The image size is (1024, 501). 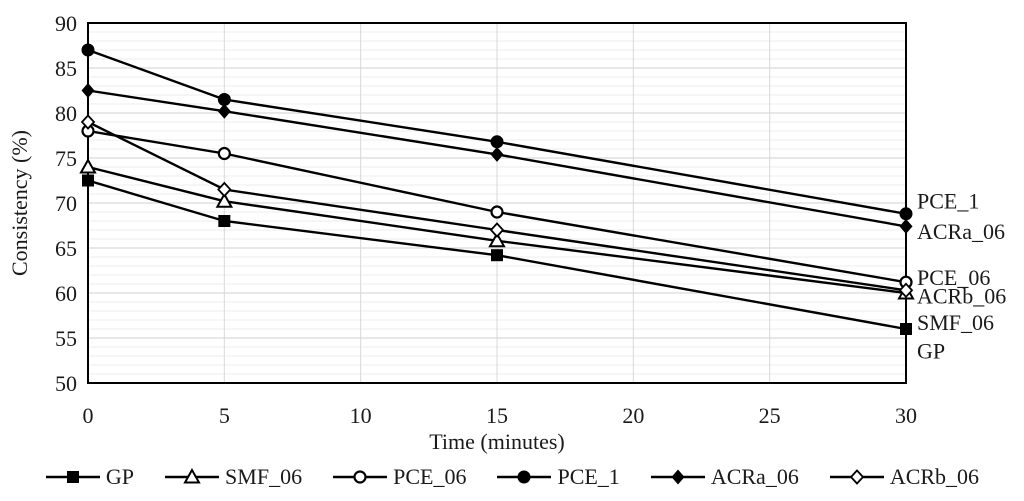 What do you see at coordinates (66, 203) in the screenshot?
I see `y-tick-label: 70` at bounding box center [66, 203].